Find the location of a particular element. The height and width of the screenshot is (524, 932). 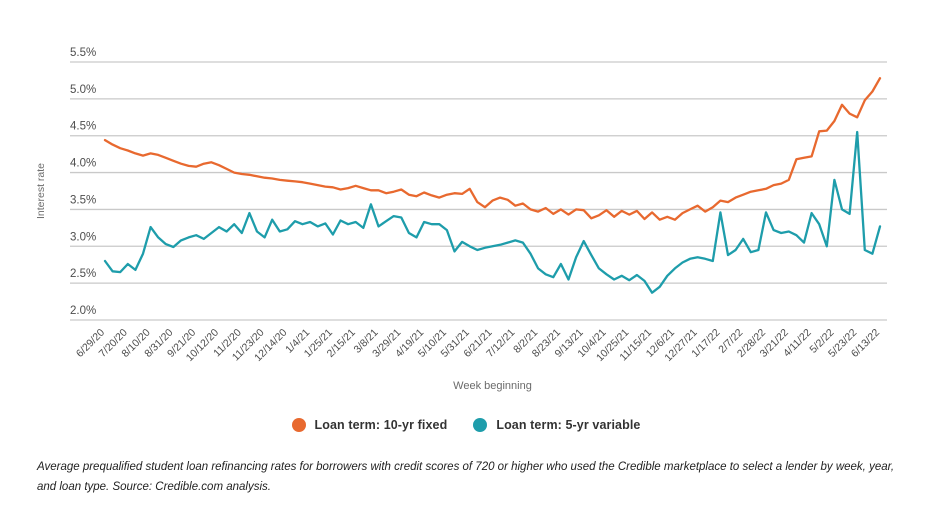

y-tick-label: 4.5% is located at coordinates (83, 127).